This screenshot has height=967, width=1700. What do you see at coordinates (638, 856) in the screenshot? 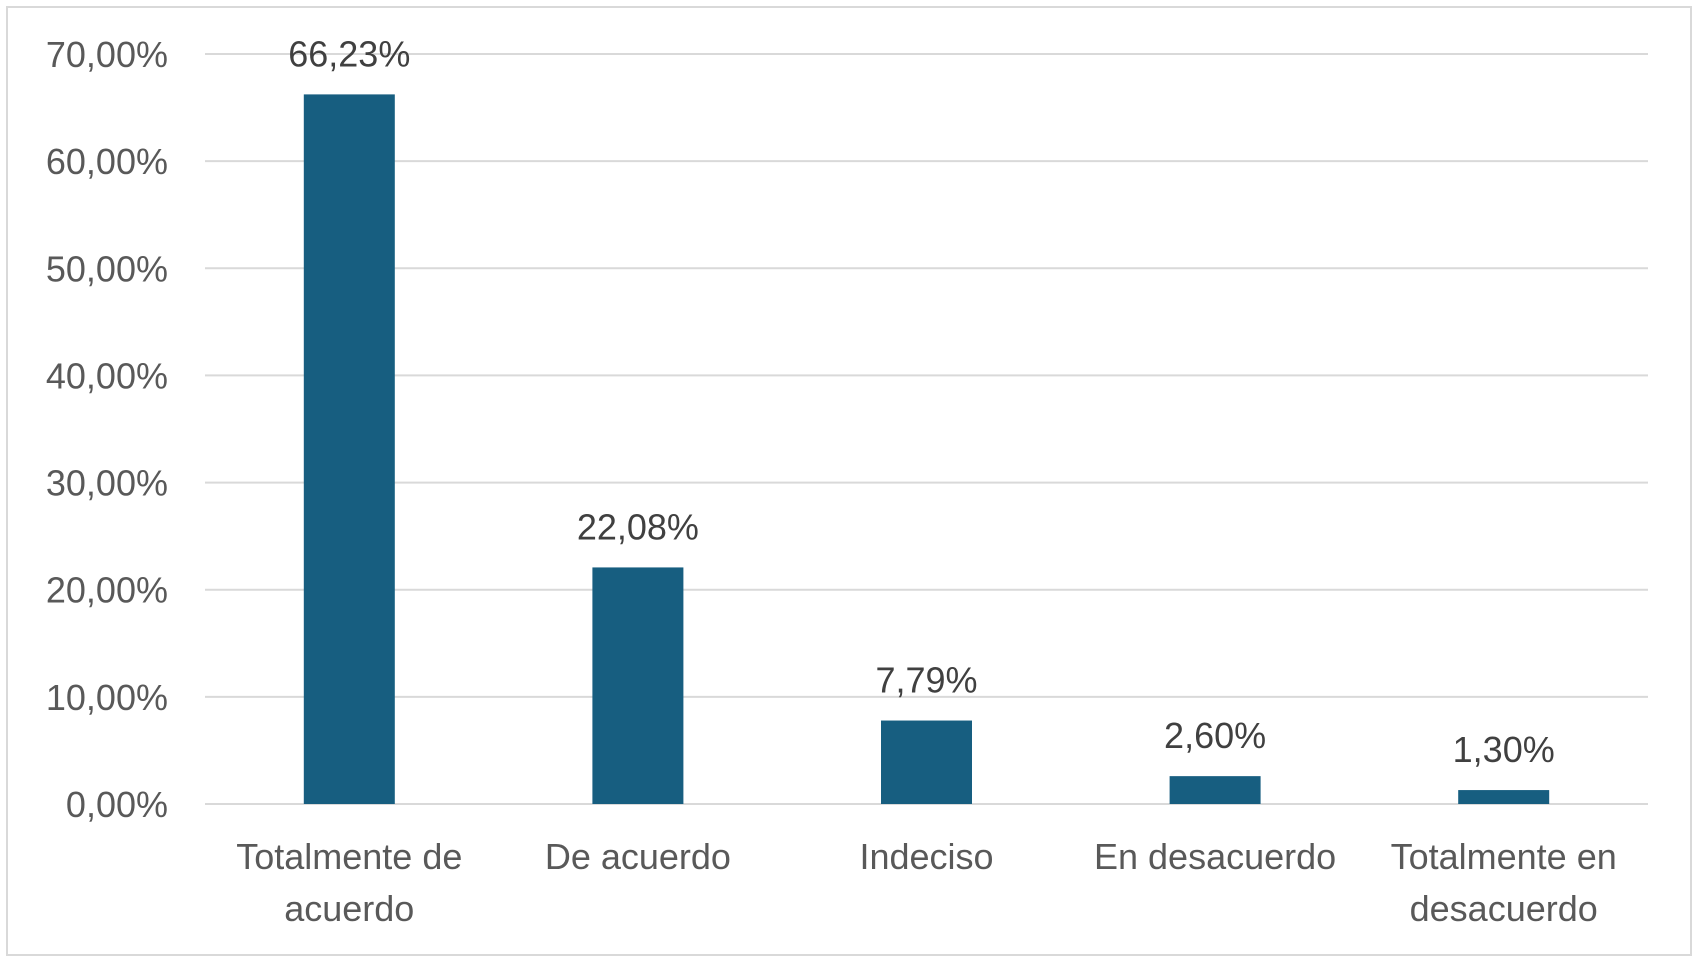
I see `x-category-label: De acuerdo` at bounding box center [638, 856].